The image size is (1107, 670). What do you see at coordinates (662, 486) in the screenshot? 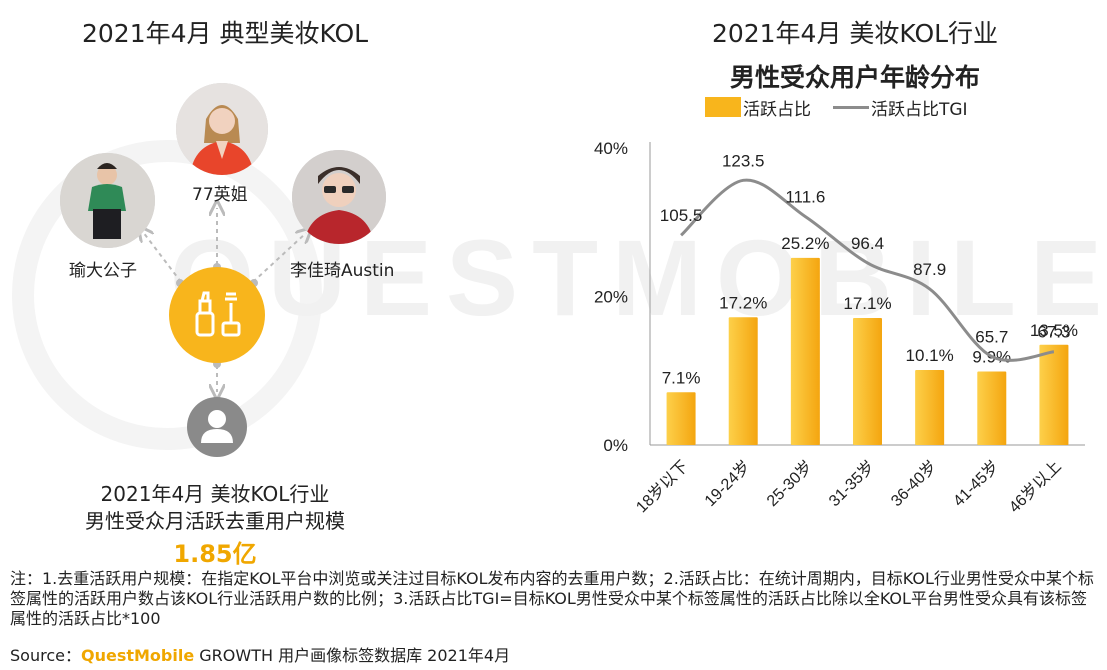
I see `x-tick-label: 18岁以下` at bounding box center [662, 486].